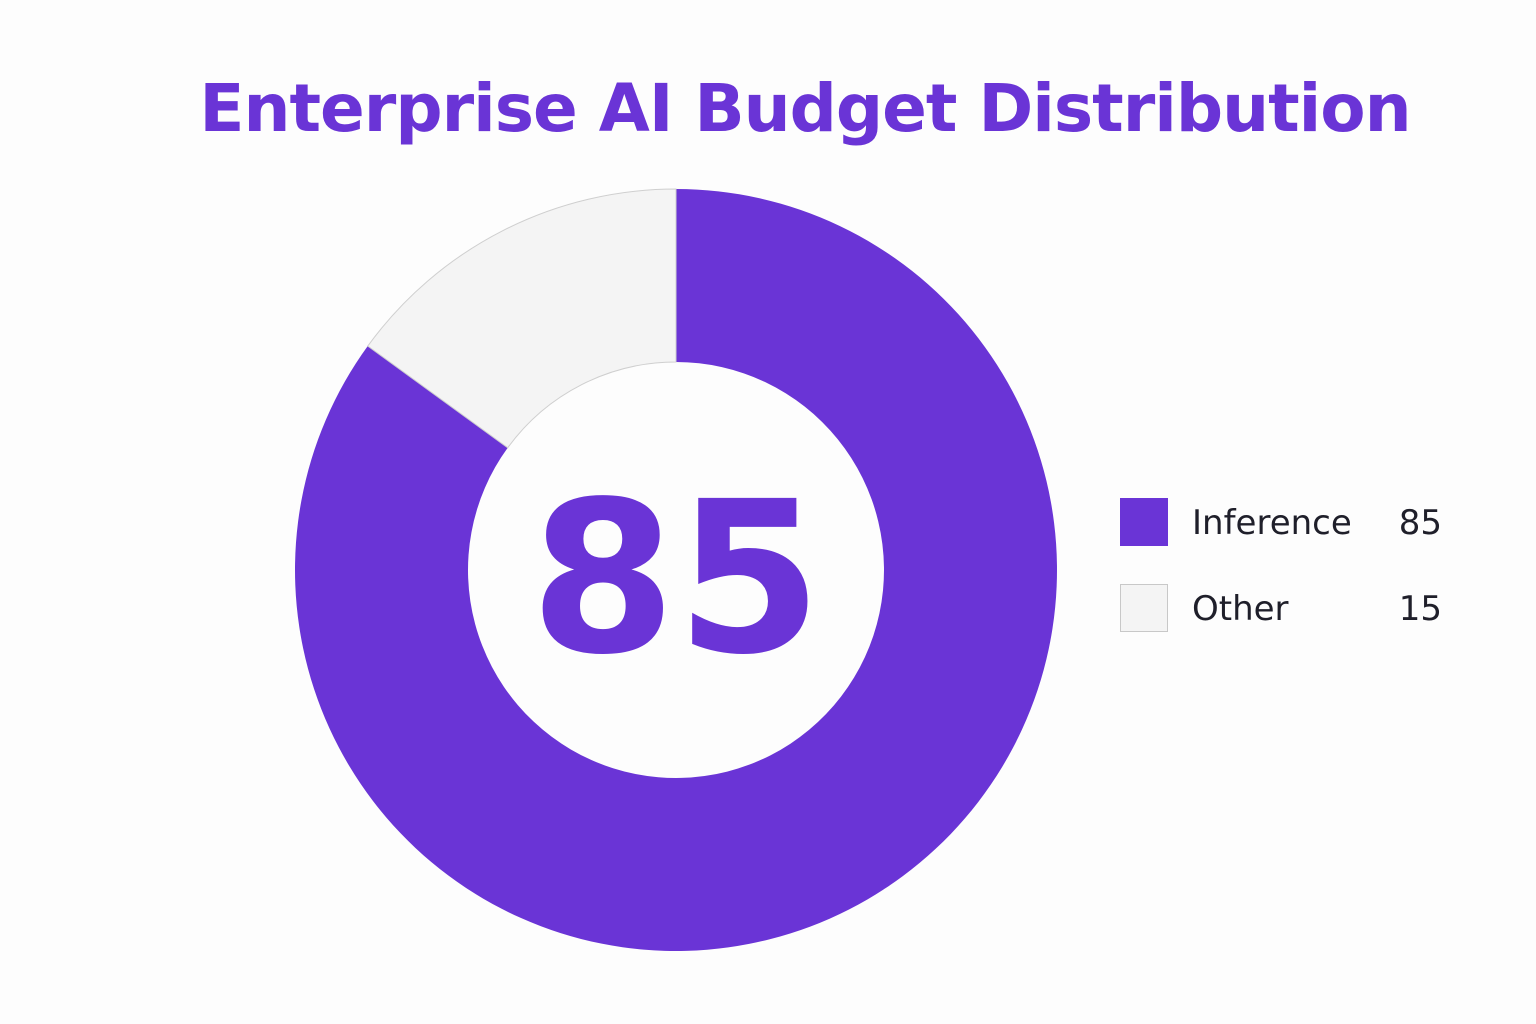 The width and height of the screenshot is (1536, 1024). I want to click on legend: Inference 85 Other 15, so click(1285, 584).